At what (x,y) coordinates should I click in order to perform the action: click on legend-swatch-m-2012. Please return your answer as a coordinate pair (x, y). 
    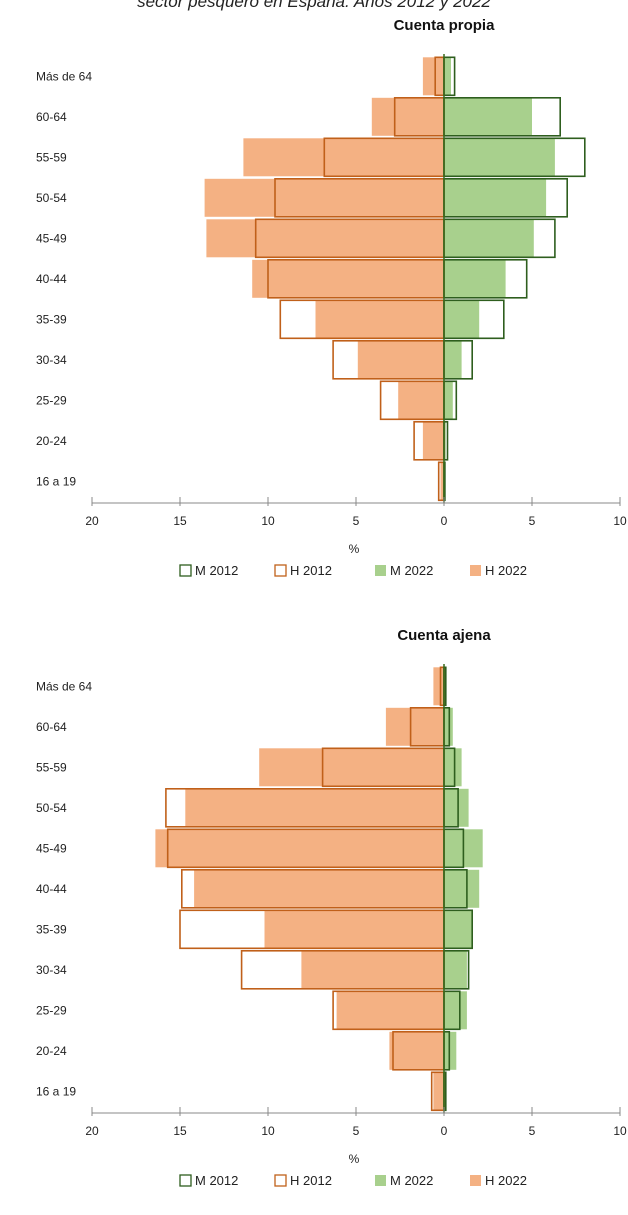
    Looking at the image, I should click on (185, 570).